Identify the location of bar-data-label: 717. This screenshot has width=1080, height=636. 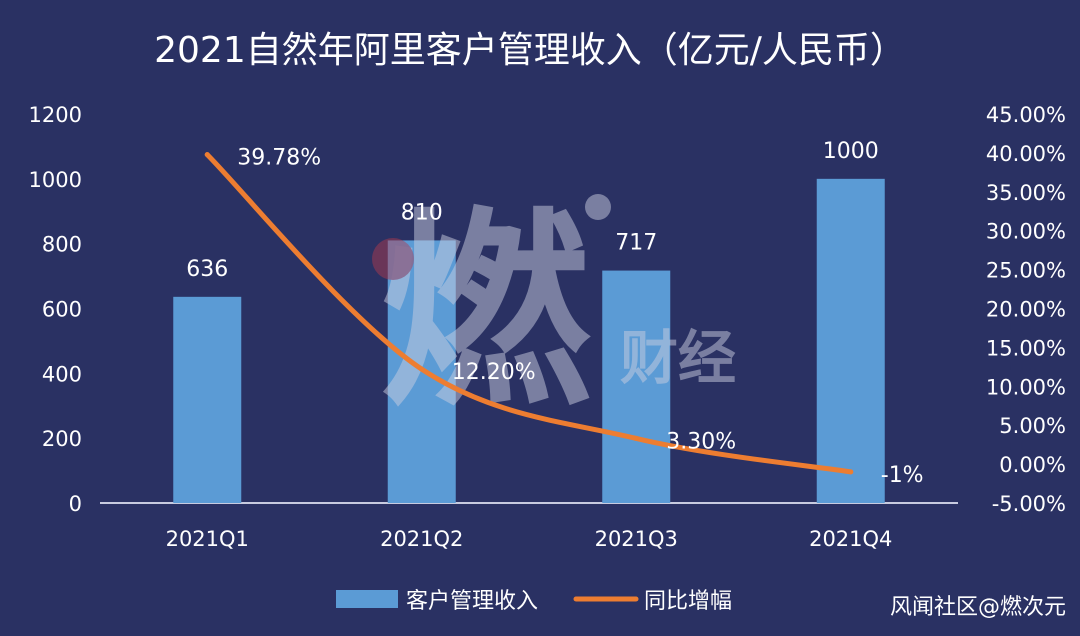
(636, 243).